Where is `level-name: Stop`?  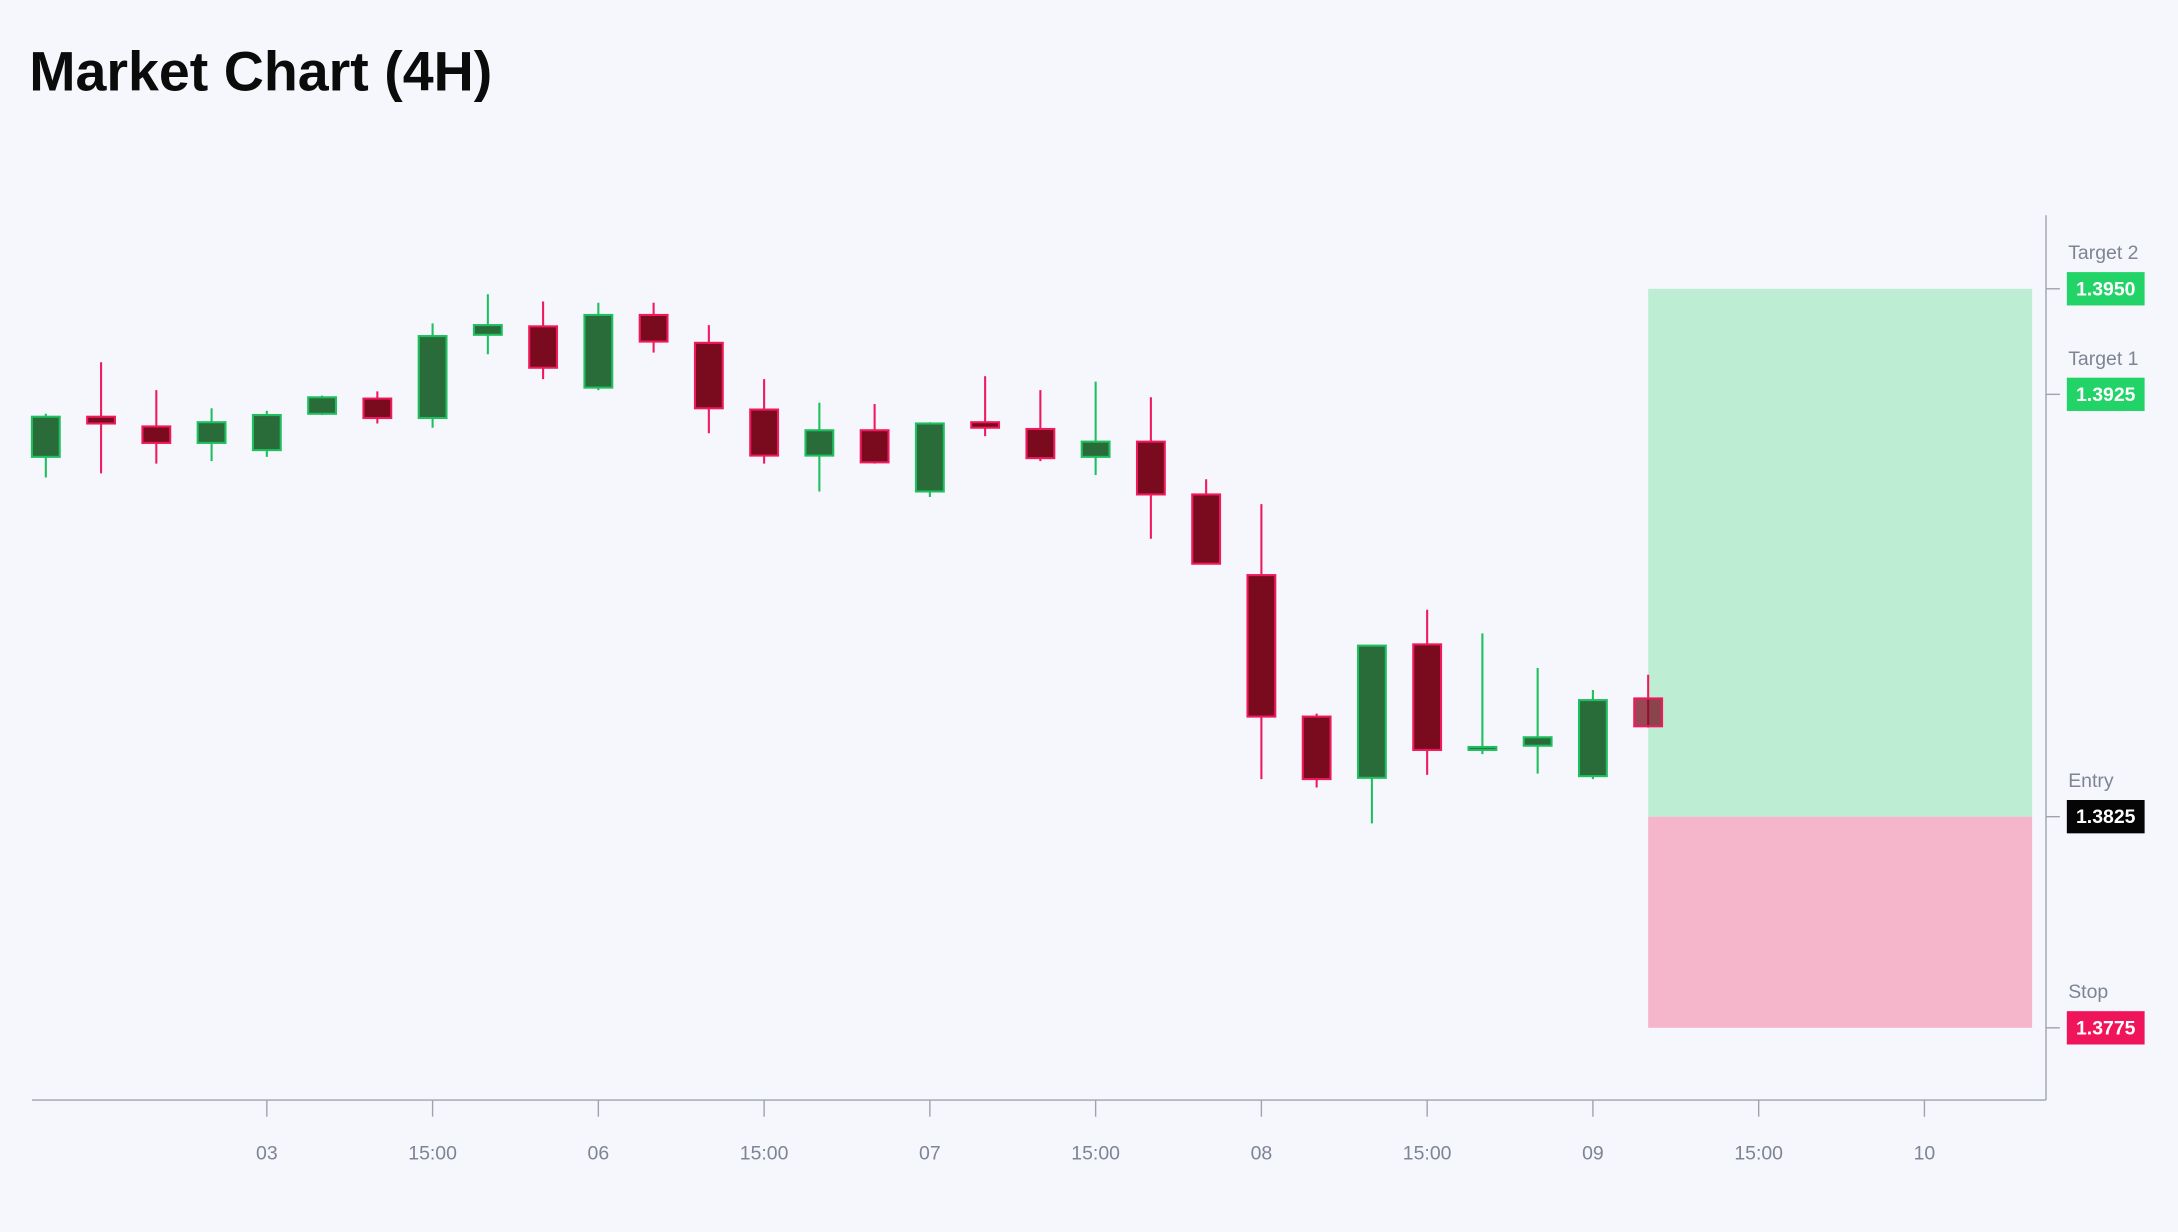
level-name: Stop is located at coordinates (2088, 992).